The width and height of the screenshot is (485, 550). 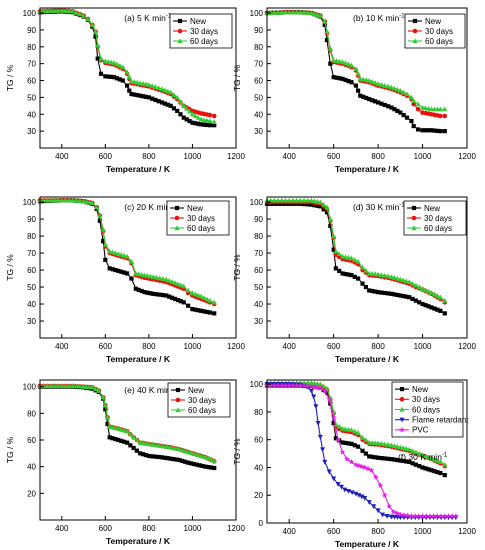 I want to click on legend-label: 30 days, so click(x=438, y=218).